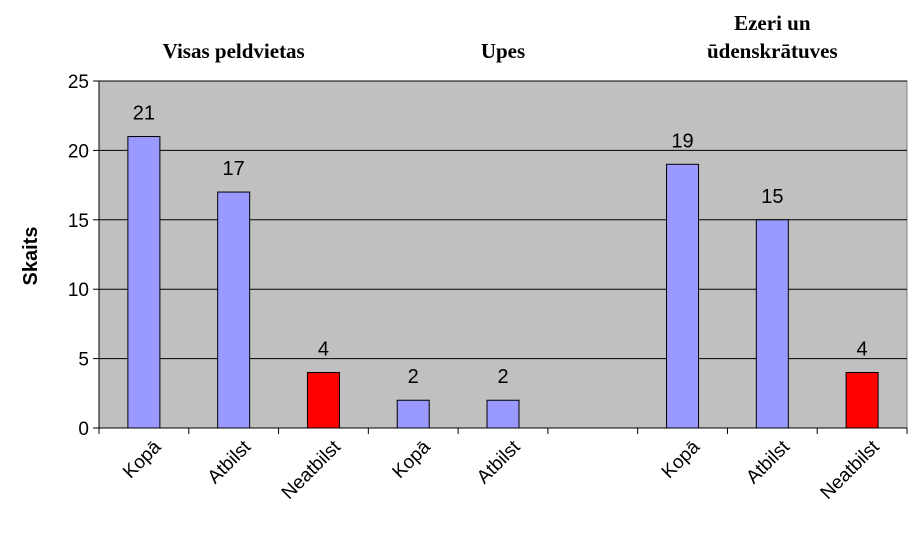 Image resolution: width=917 pixels, height=538 pixels. I want to click on group-title: Visas peldvietas, so click(234, 51).